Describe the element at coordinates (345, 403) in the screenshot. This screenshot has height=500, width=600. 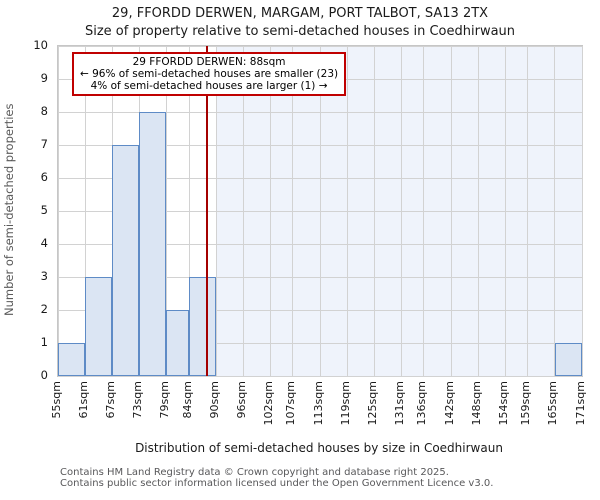
I see `x-tick-label: 119sqm` at that location.